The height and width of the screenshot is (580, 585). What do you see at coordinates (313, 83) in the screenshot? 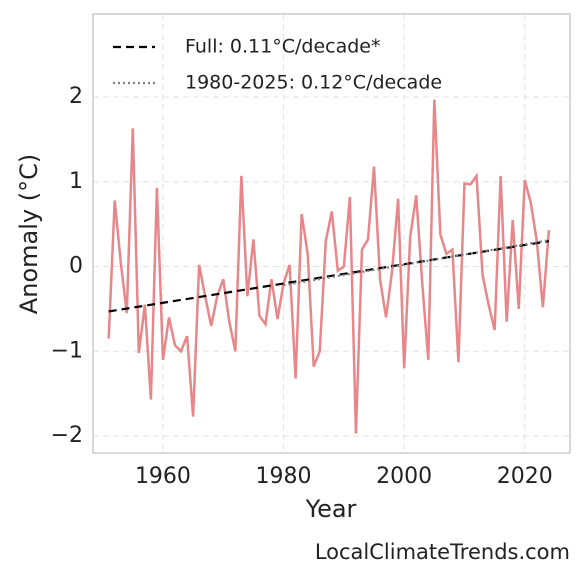
I see `legend-label: 1980-2025: 0.12°C/decade` at bounding box center [313, 83].